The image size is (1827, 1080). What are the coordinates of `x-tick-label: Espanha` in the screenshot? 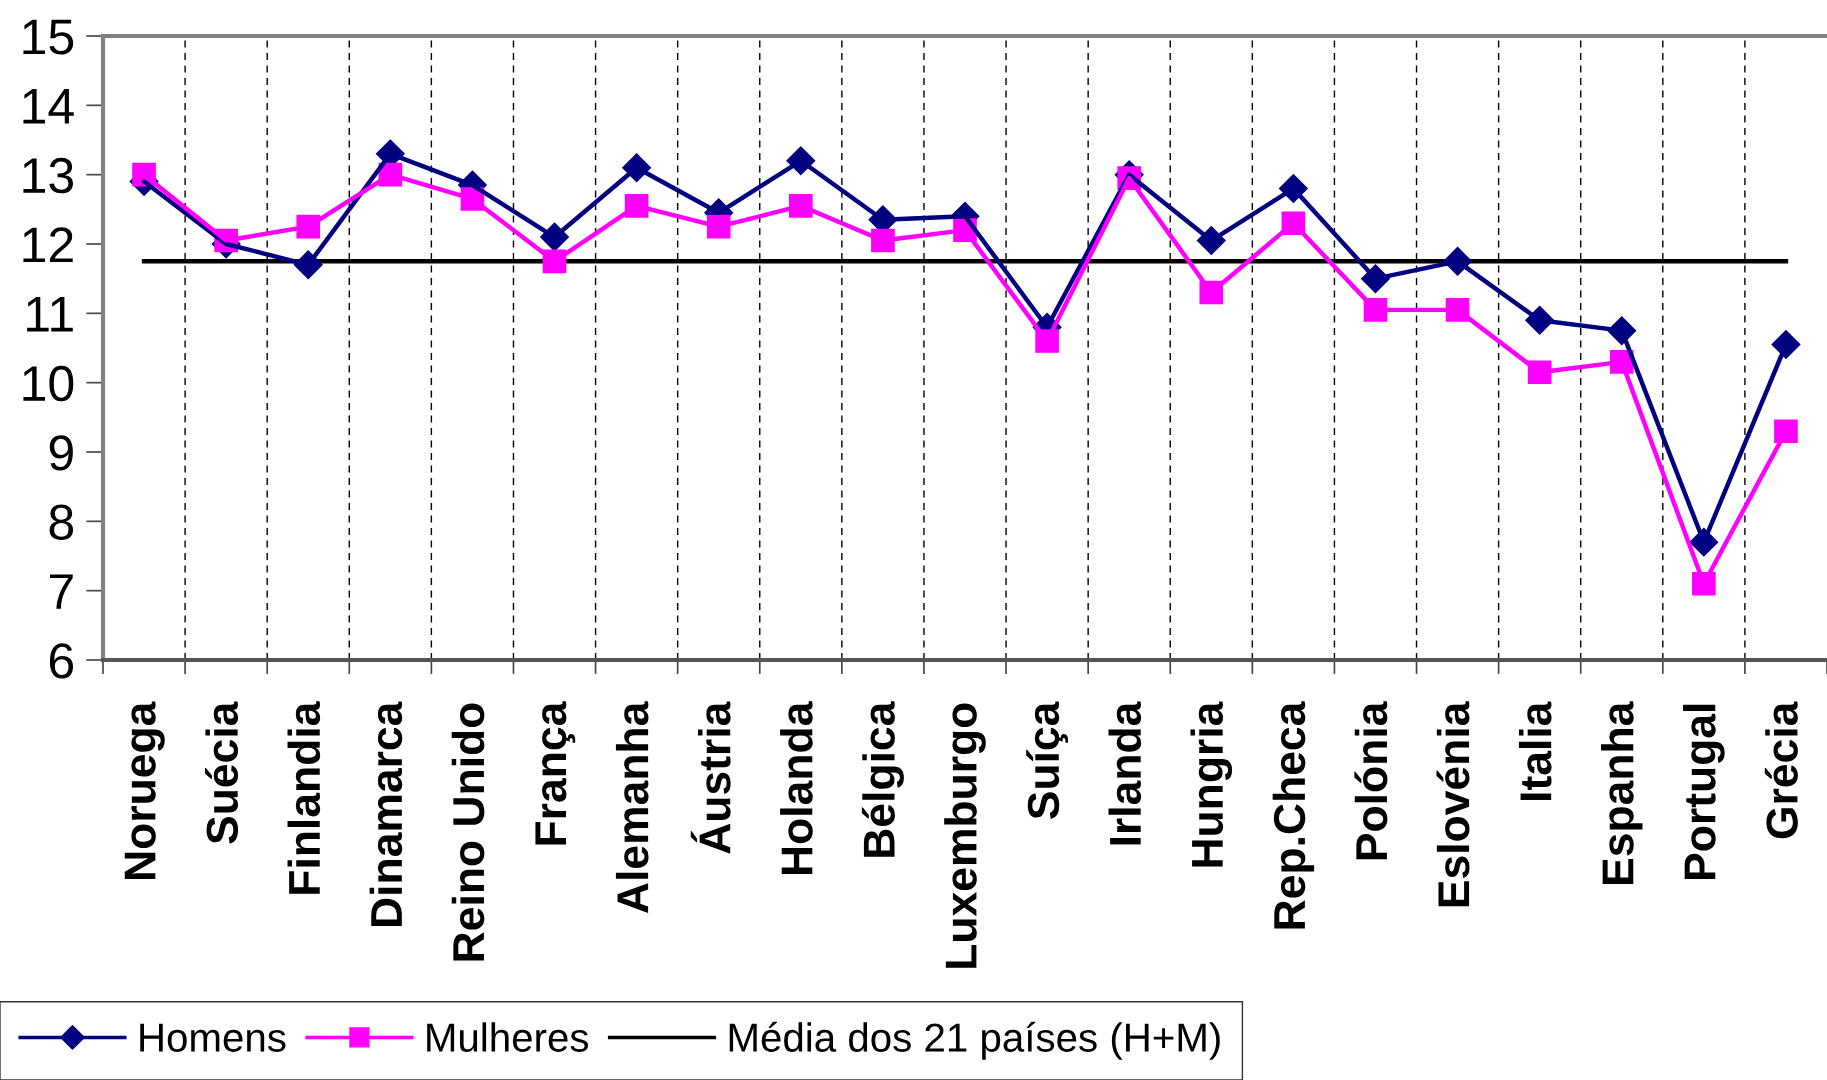 It's located at (1622, 792).